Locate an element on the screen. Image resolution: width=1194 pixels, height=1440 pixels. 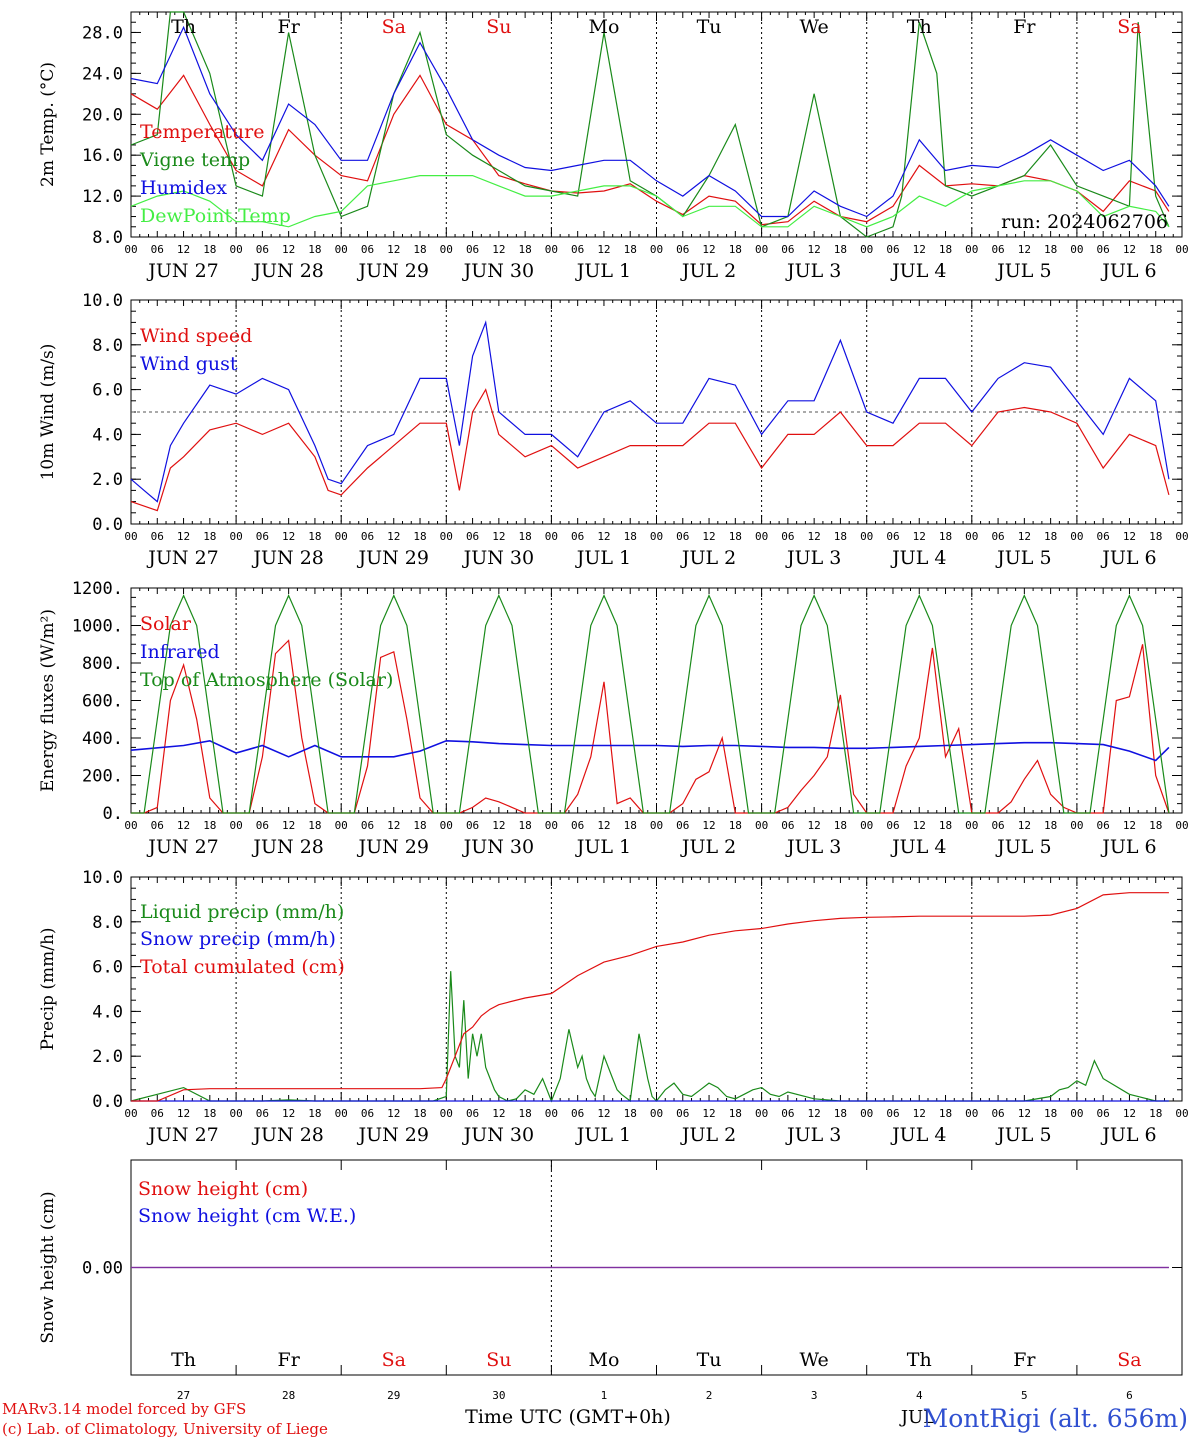
month-label: JUL is located at coordinates (917, 1417).